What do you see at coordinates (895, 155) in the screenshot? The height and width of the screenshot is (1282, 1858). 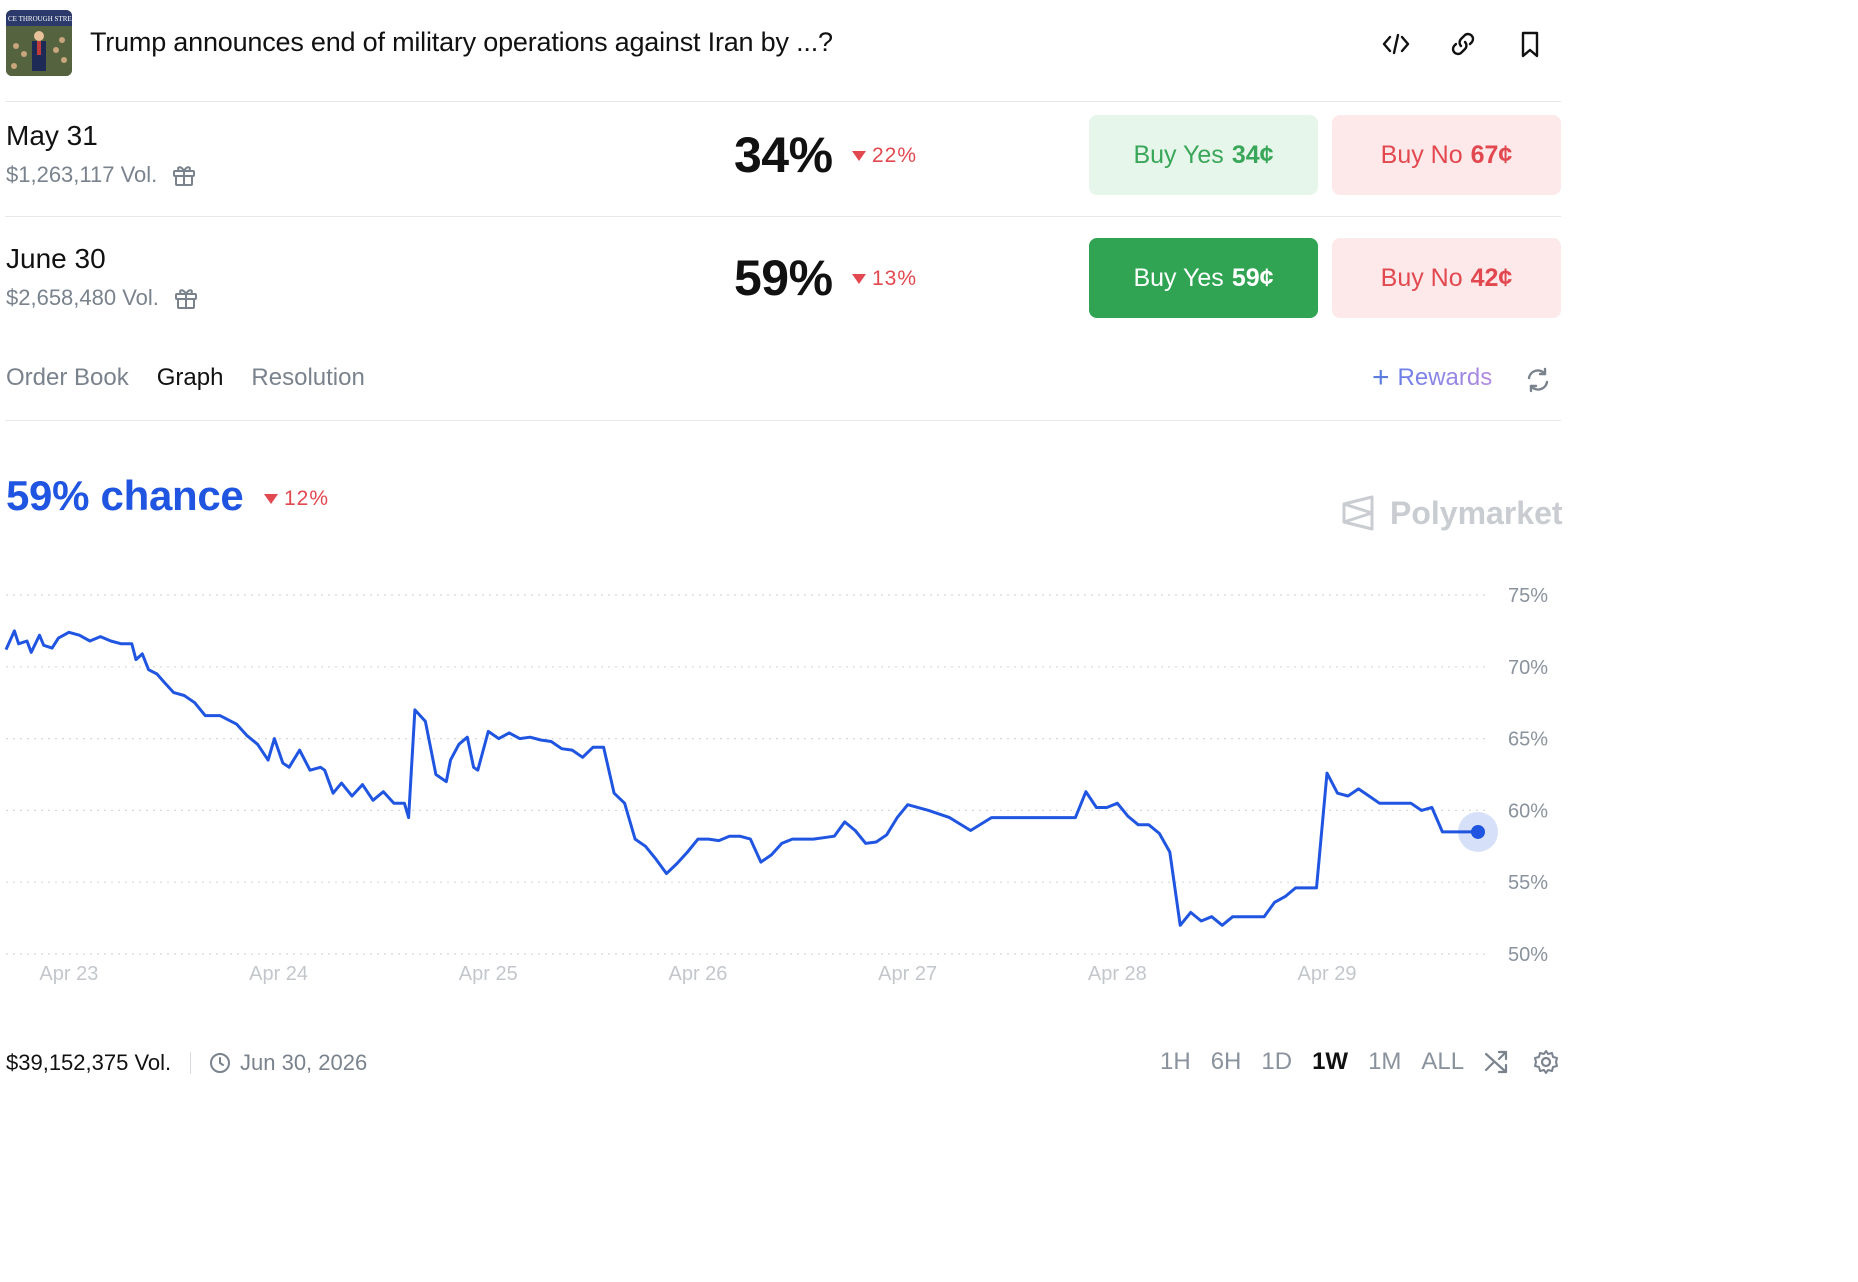 I see `market-change-value: 22%` at bounding box center [895, 155].